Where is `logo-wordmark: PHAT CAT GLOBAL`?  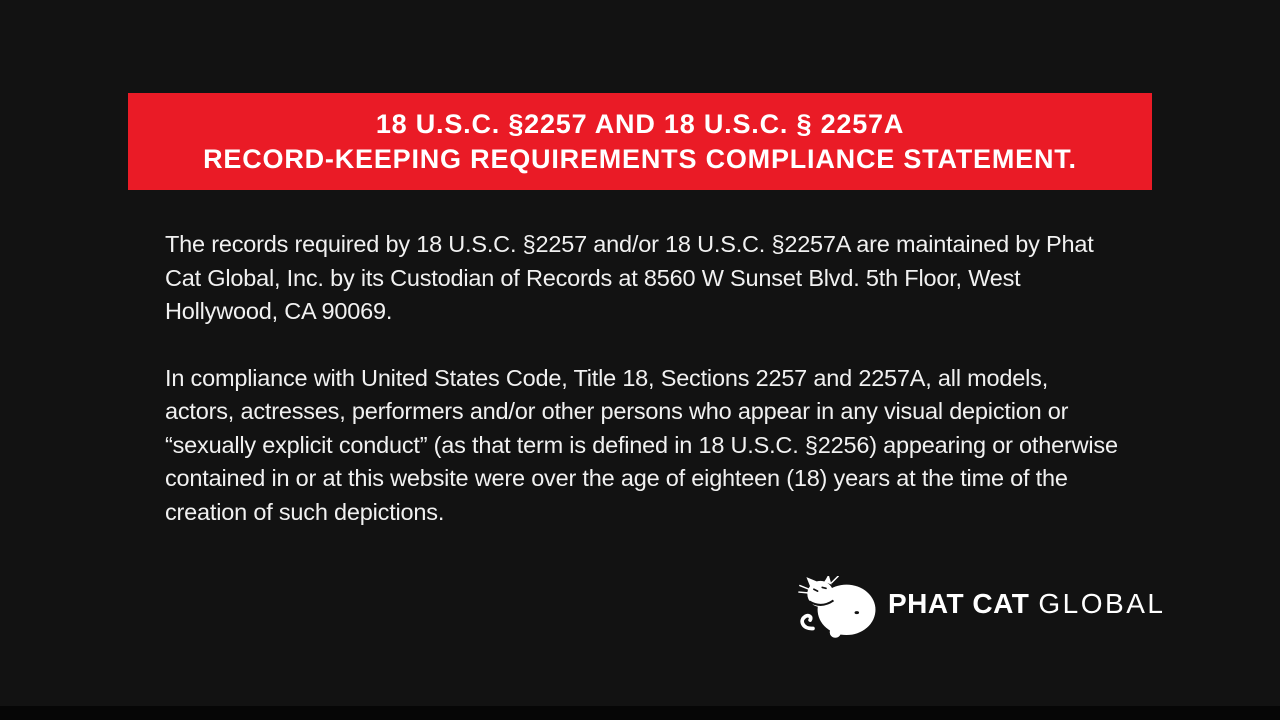 logo-wordmark: PHAT CAT GLOBAL is located at coordinates (1026, 604).